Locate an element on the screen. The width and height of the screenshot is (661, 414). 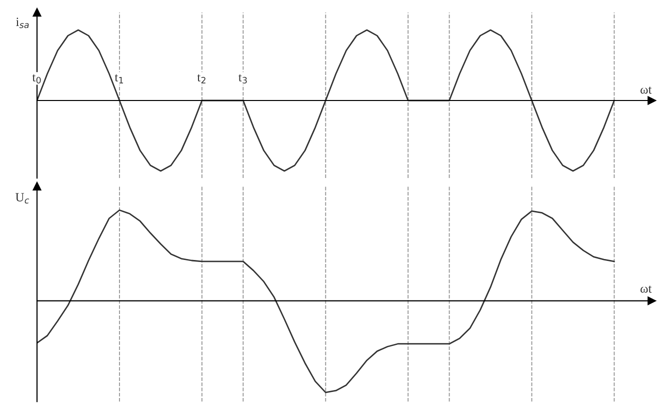
y-axis-title: i$_{sa}$ is located at coordinates (22, 23).